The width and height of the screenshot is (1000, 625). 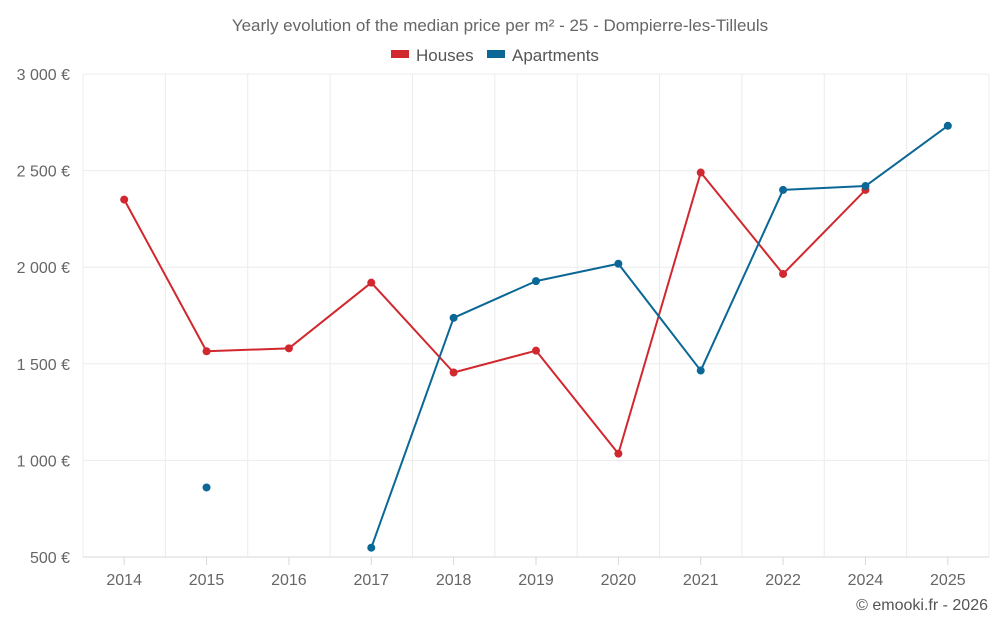 What do you see at coordinates (43, 75) in the screenshot?
I see `y-tick-label: 3 000 €` at bounding box center [43, 75].